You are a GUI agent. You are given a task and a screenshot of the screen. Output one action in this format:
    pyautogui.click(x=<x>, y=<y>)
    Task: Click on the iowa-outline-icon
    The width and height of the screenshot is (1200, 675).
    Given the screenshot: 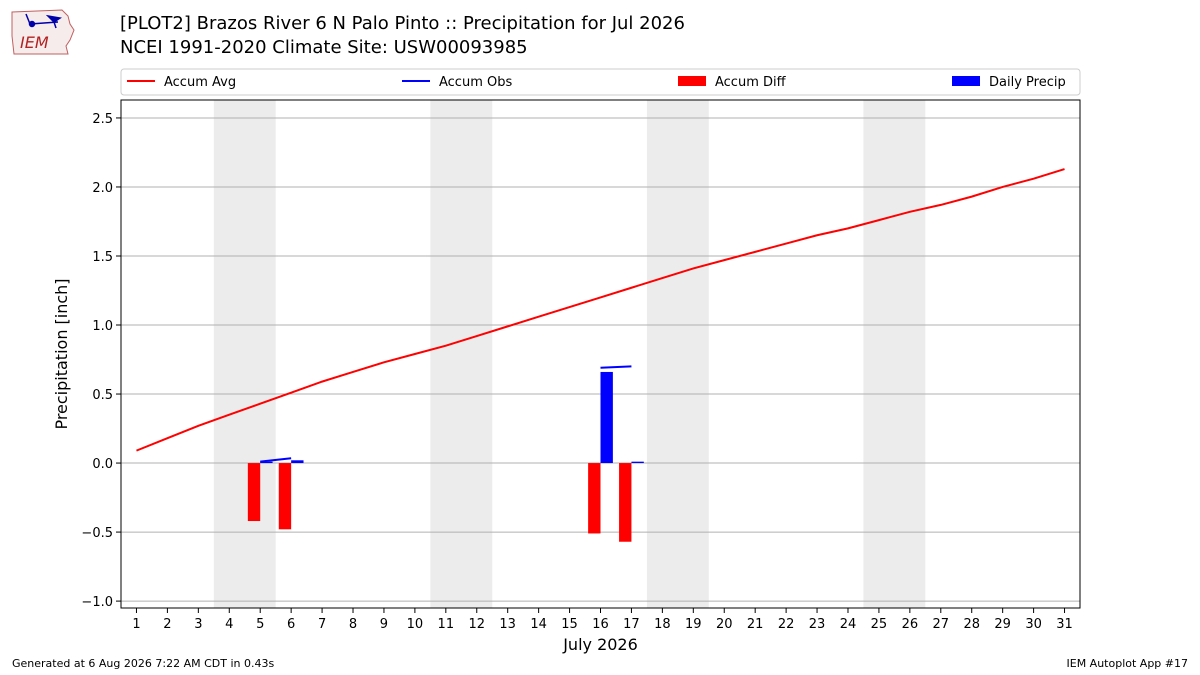 What is the action you would take?
    pyautogui.click(x=43, y=32)
    